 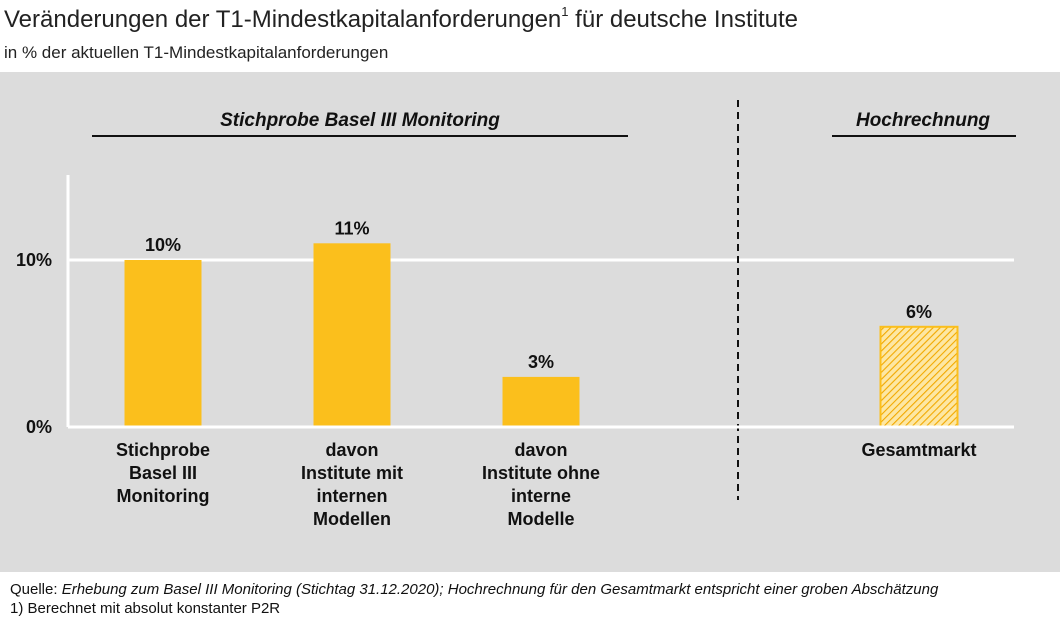 What do you see at coordinates (351, 496) in the screenshot?
I see `x-tick-label-line: internen` at bounding box center [351, 496].